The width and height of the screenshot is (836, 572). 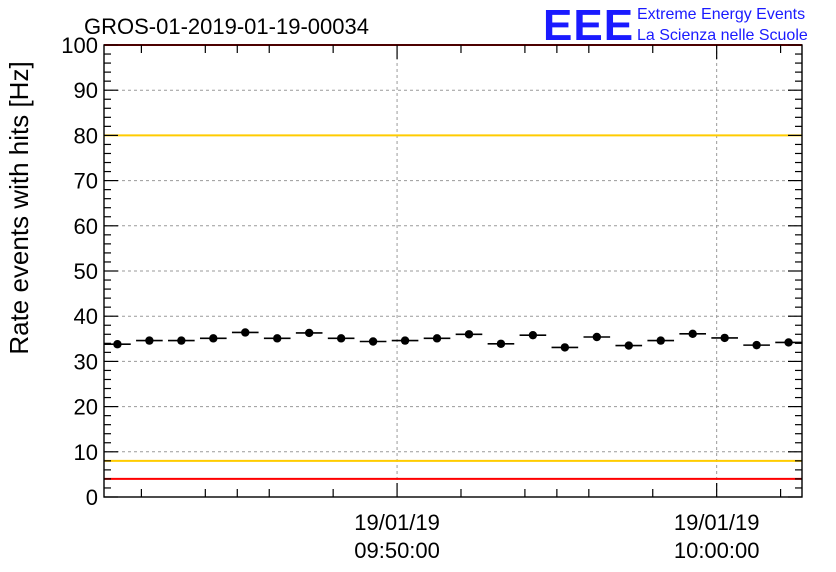 I want to click on y-tick-label: 40, so click(x=86, y=316).